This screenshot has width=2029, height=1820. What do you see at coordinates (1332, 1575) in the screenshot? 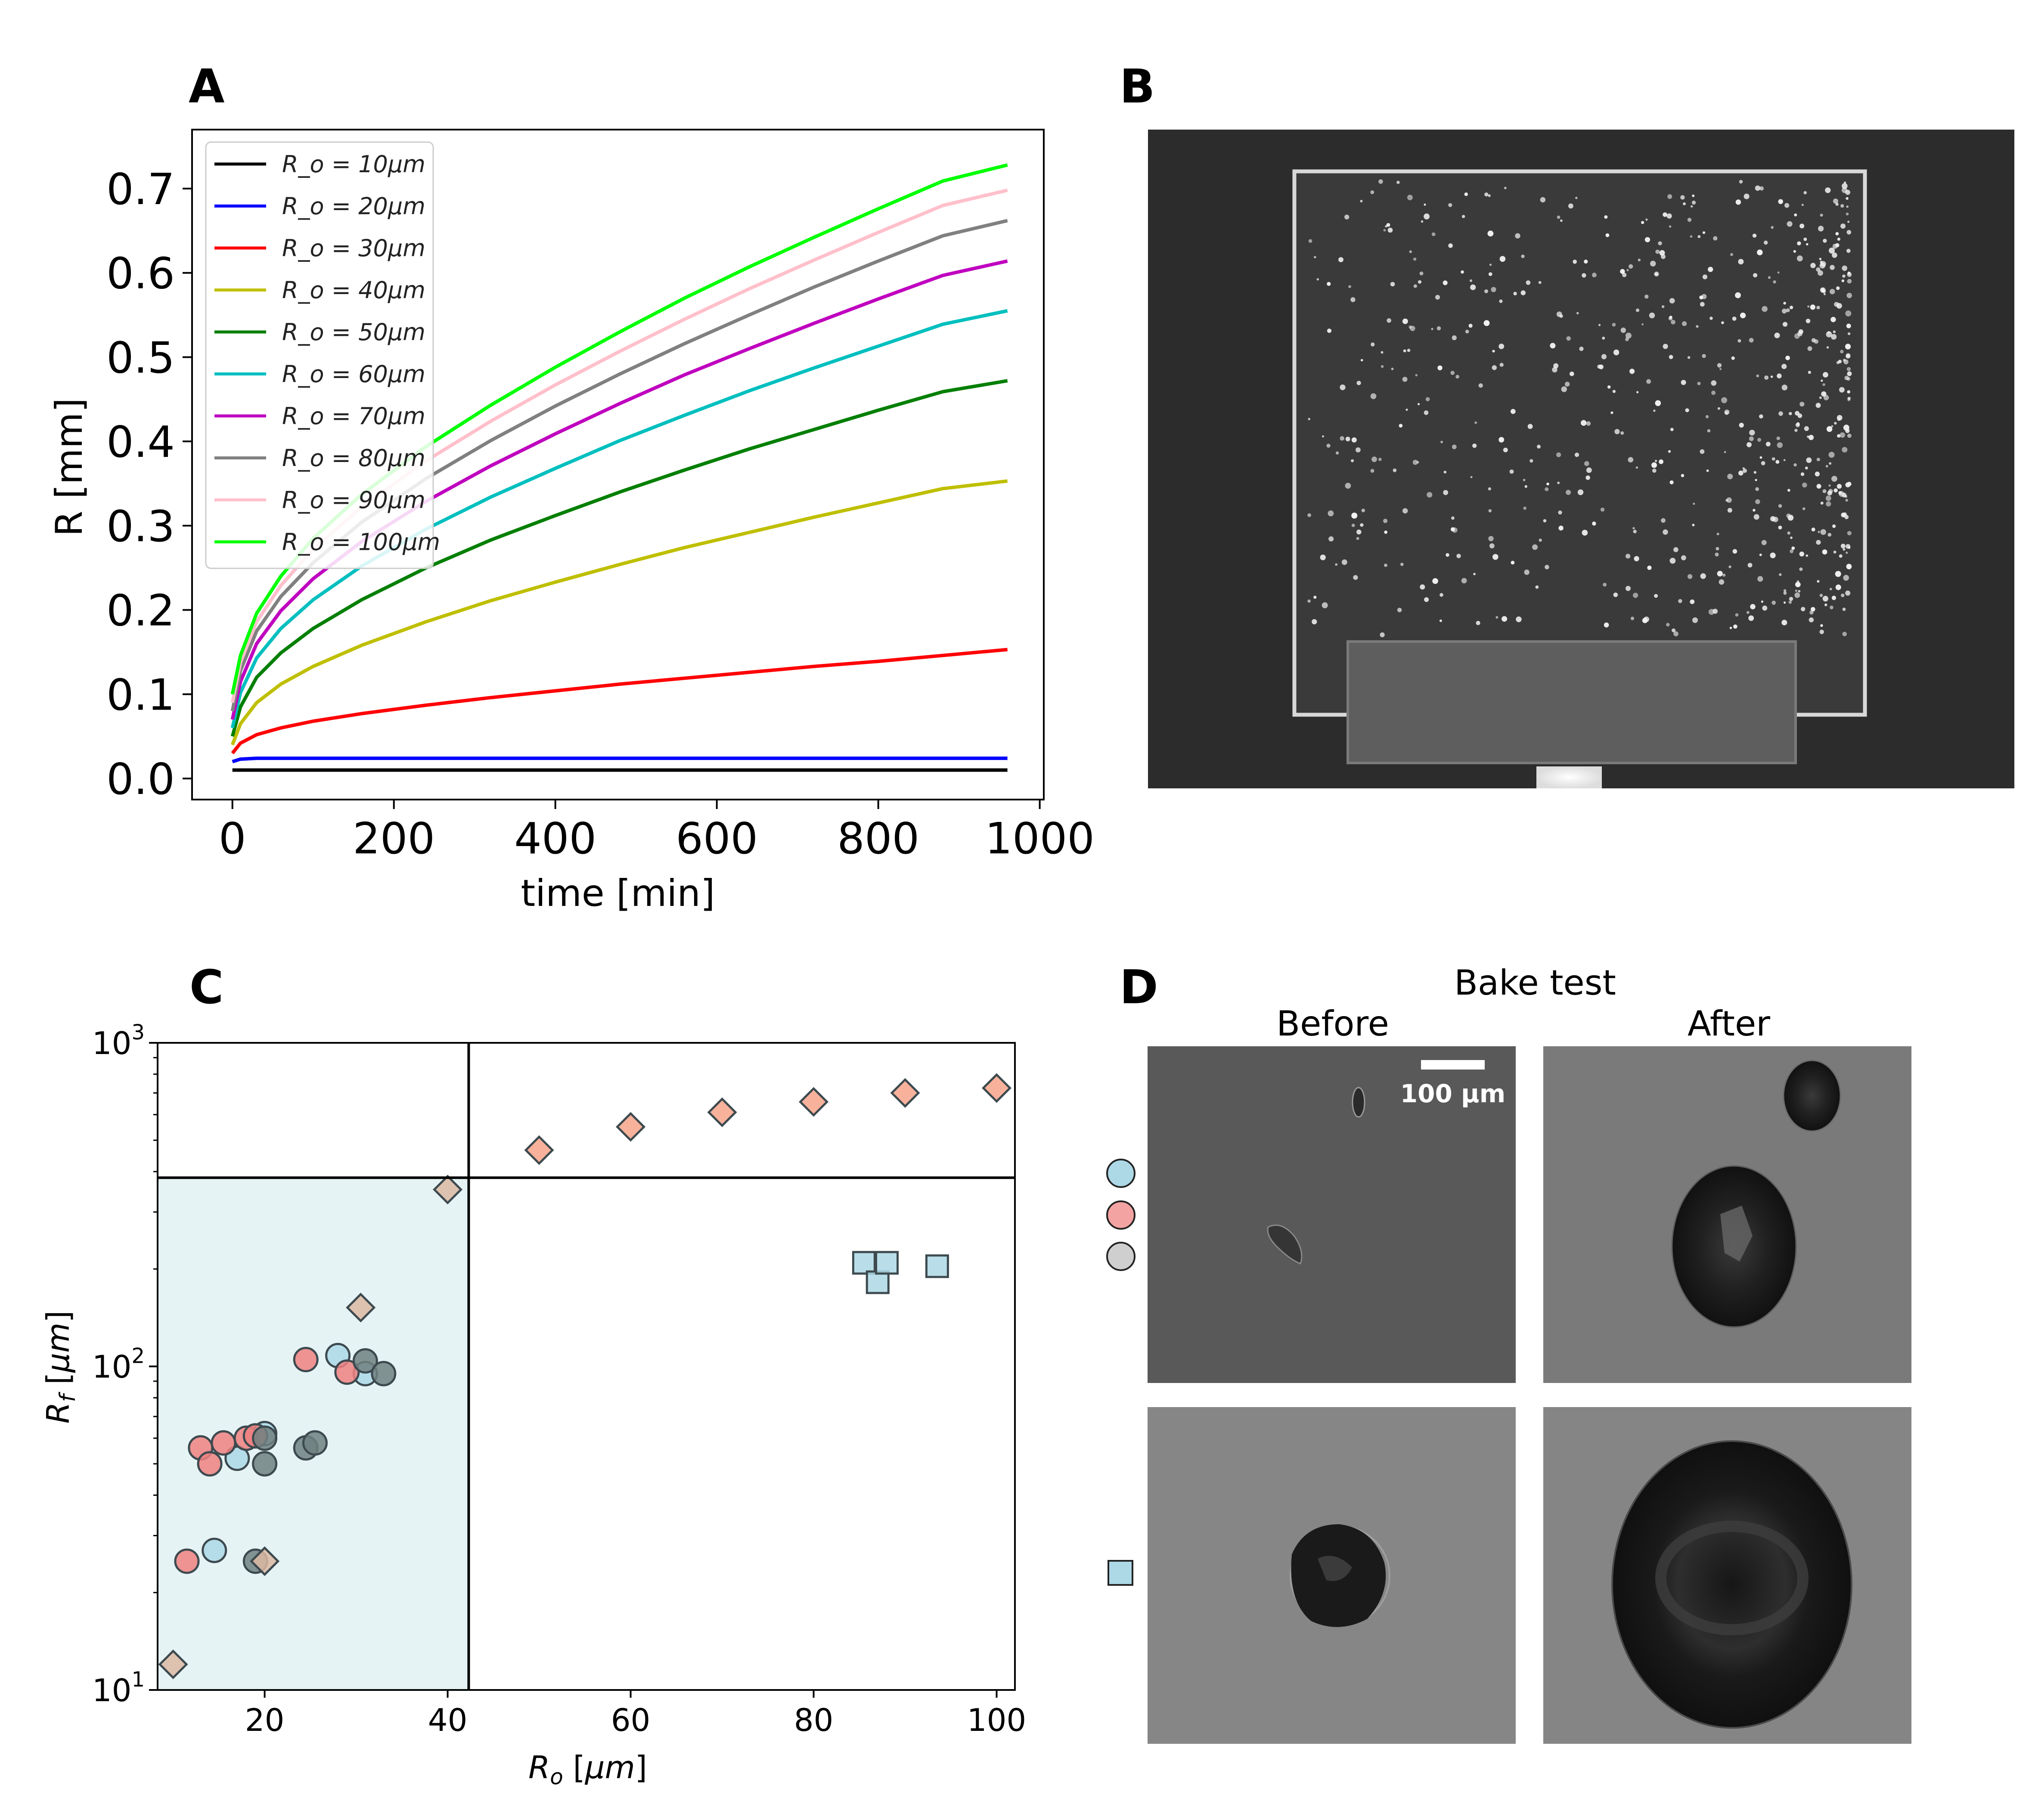
I see `micrograph-before-bottom` at bounding box center [1332, 1575].